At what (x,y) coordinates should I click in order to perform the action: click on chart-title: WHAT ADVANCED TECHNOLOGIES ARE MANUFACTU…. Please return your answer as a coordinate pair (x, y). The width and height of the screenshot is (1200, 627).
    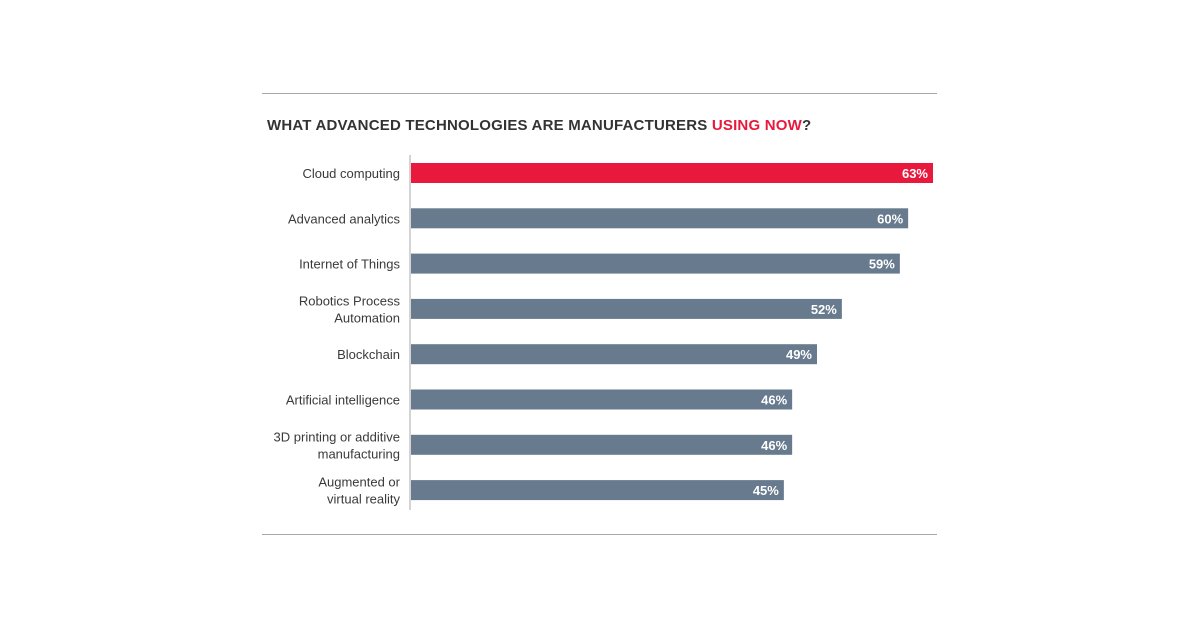
    Looking at the image, I should click on (539, 125).